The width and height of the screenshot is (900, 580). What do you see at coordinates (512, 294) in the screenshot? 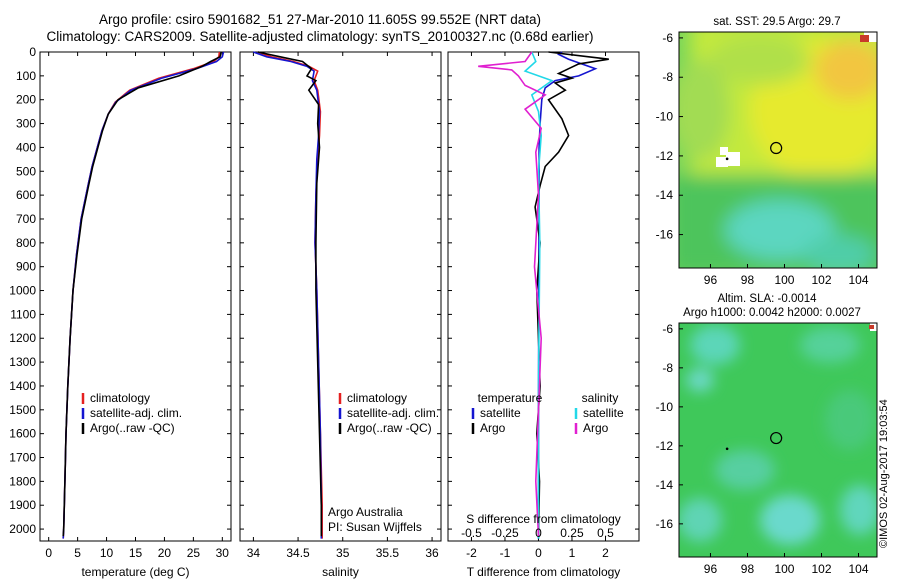
I see `difference-series-salinity-argo` at bounding box center [512, 294].